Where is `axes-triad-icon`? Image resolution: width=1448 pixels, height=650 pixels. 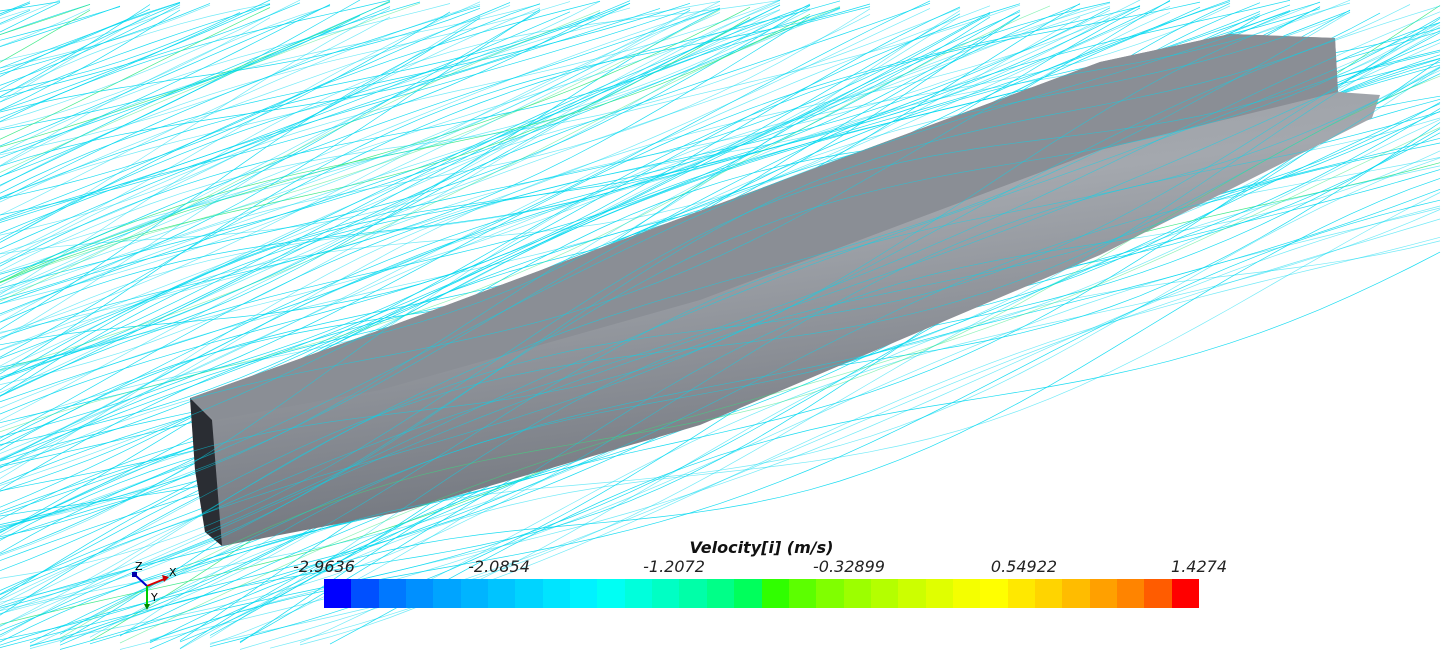
axes-triad-icon is located at coordinates (150, 591).